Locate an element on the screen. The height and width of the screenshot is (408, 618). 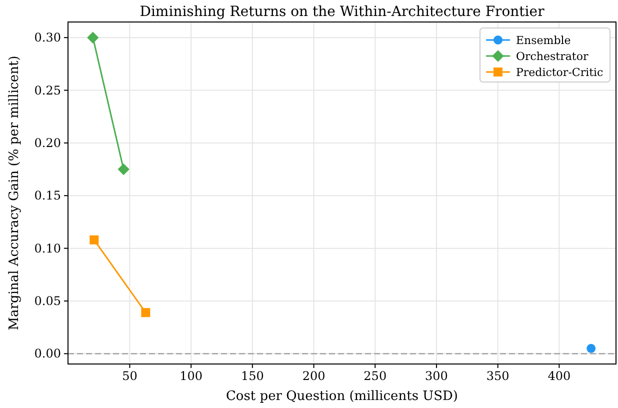
x-tick-label: 350 is located at coordinates (498, 376).